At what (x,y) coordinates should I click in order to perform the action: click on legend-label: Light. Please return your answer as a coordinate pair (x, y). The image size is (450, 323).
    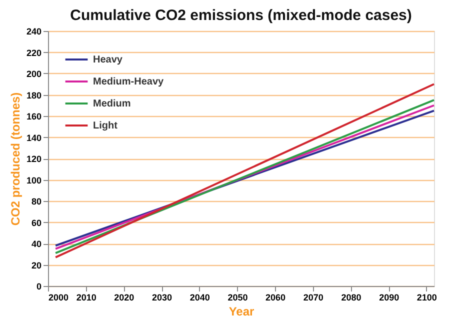
    Looking at the image, I should click on (105, 126).